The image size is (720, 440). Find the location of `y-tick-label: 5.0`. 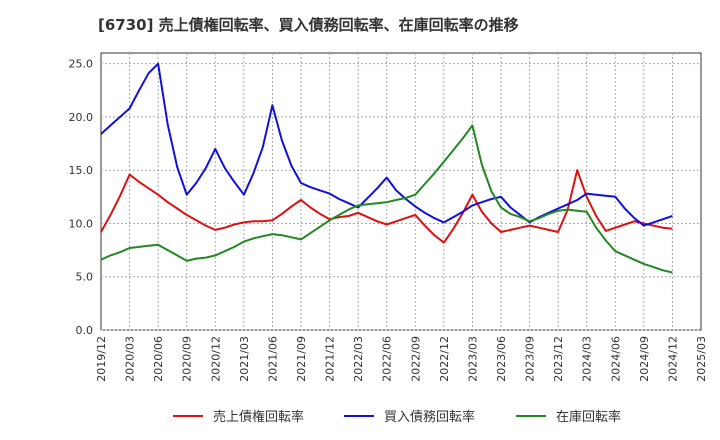

y-tick-label: 5.0 is located at coordinates (85, 277).